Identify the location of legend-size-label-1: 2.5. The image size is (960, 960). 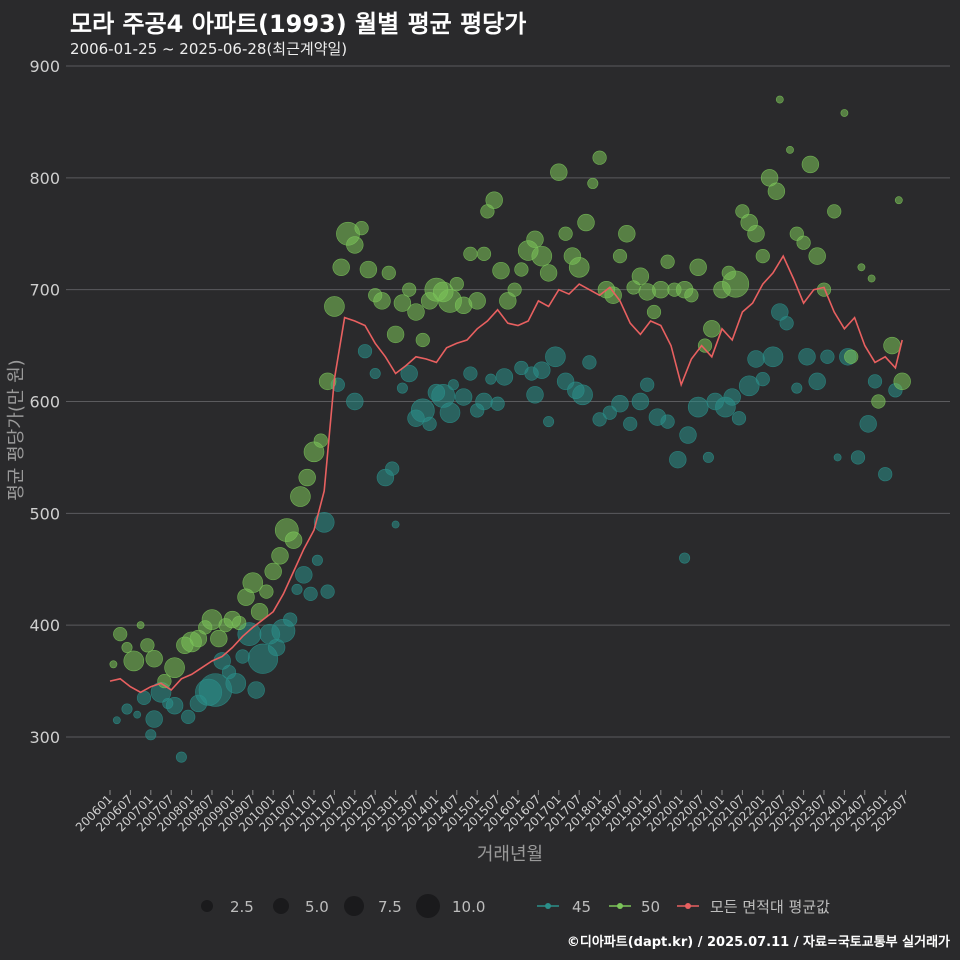
(242, 907).